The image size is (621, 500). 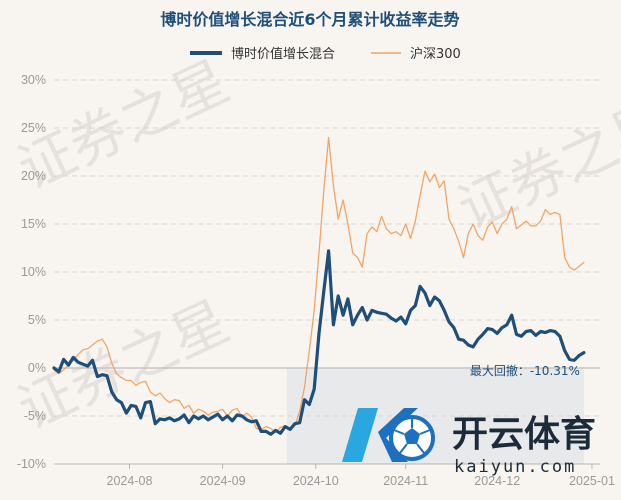 What do you see at coordinates (592, 481) in the screenshot?
I see `x-tick-label: 2025-01` at bounding box center [592, 481].